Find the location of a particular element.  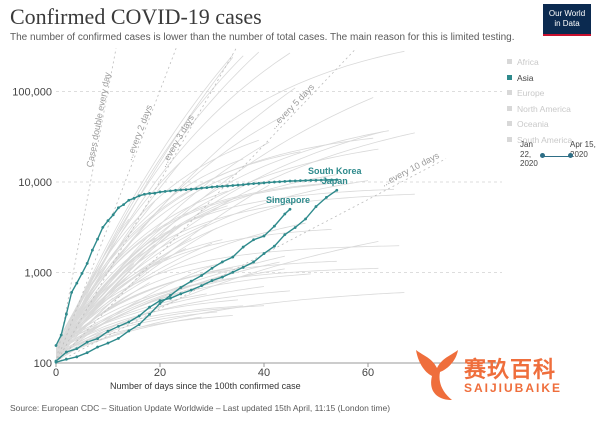

legend-item-asia: Asia is located at coordinates (539, 79).